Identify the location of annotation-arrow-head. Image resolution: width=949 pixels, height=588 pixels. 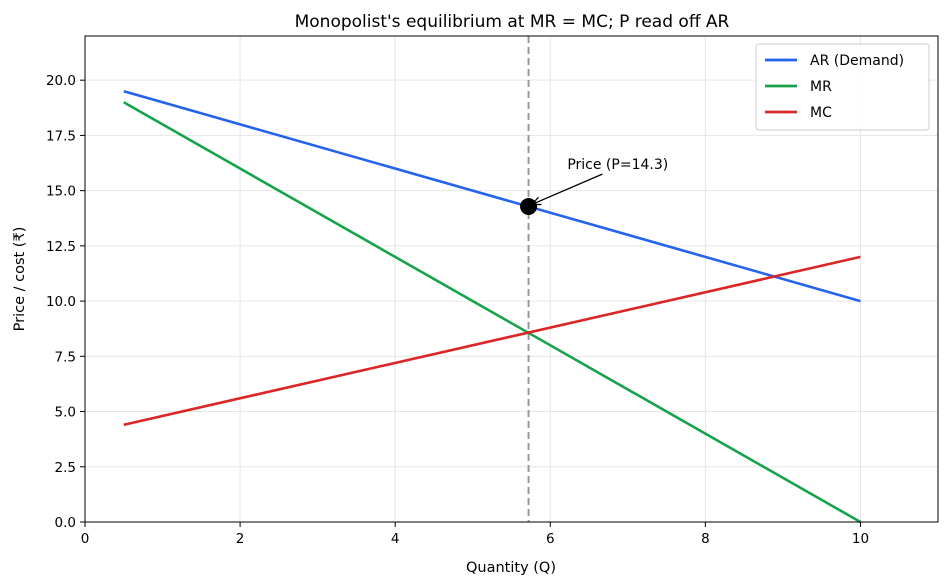
(536, 201).